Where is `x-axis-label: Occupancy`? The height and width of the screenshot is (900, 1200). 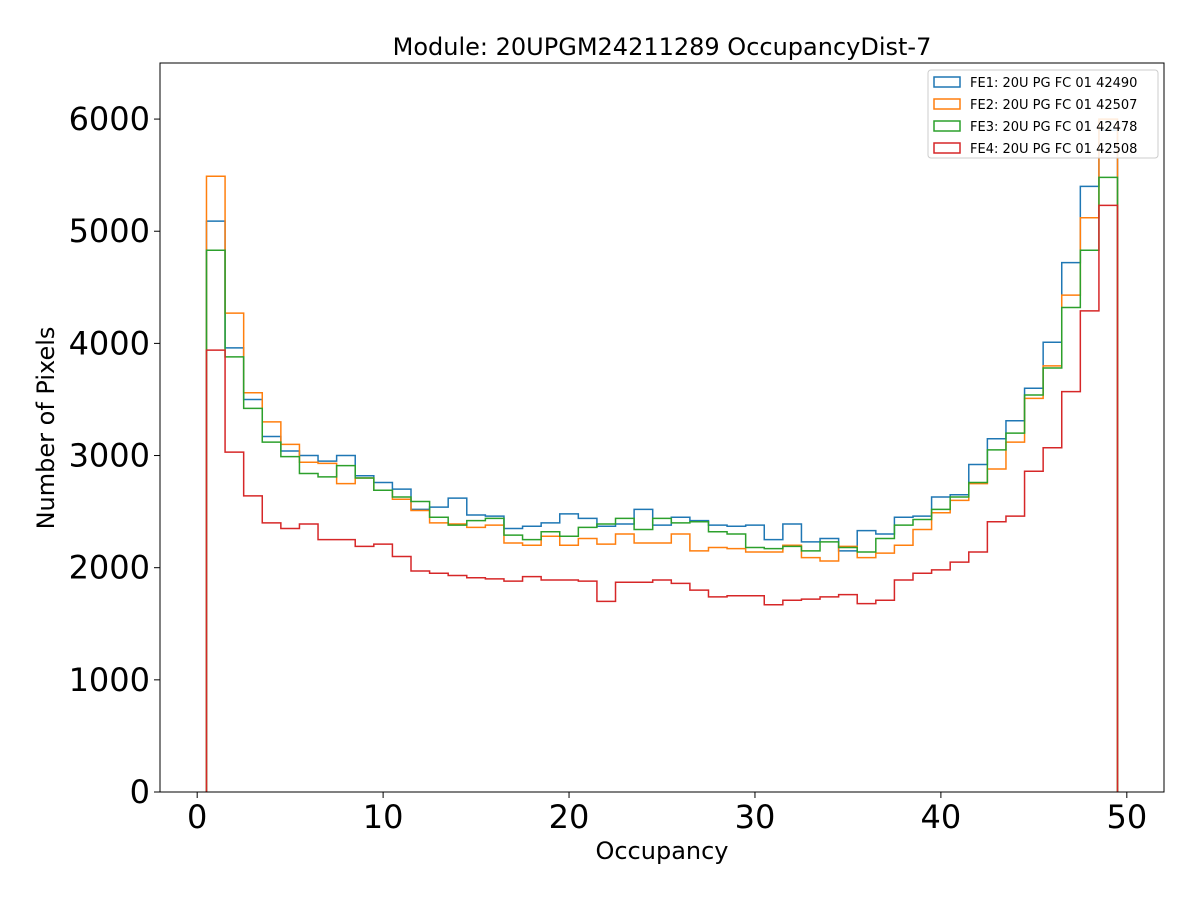
x-axis-label: Occupancy is located at coordinates (661, 851).